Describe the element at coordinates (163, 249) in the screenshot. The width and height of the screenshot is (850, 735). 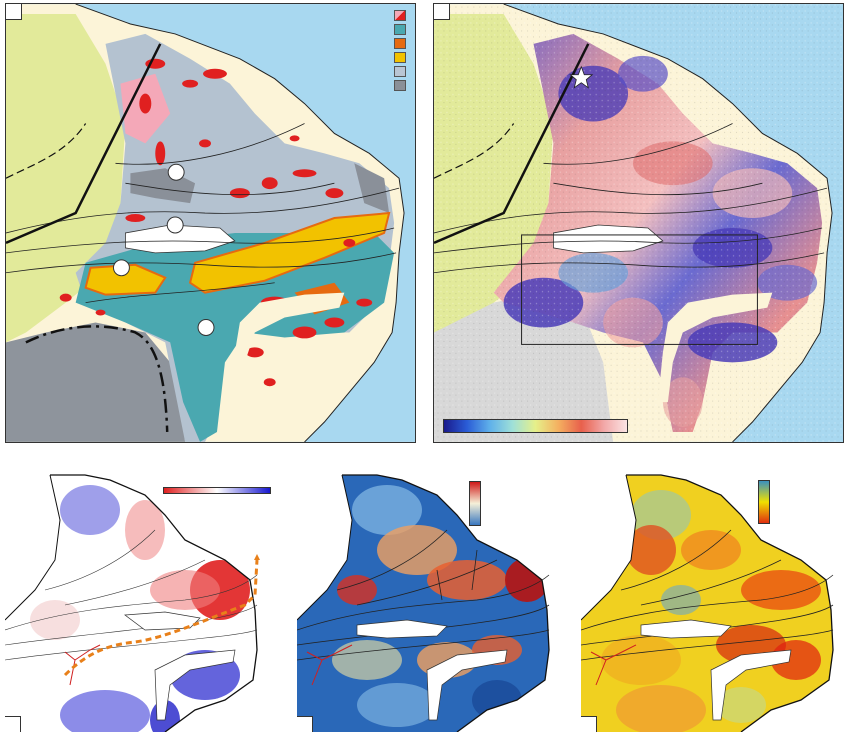
I see `sample-sites` at that location.